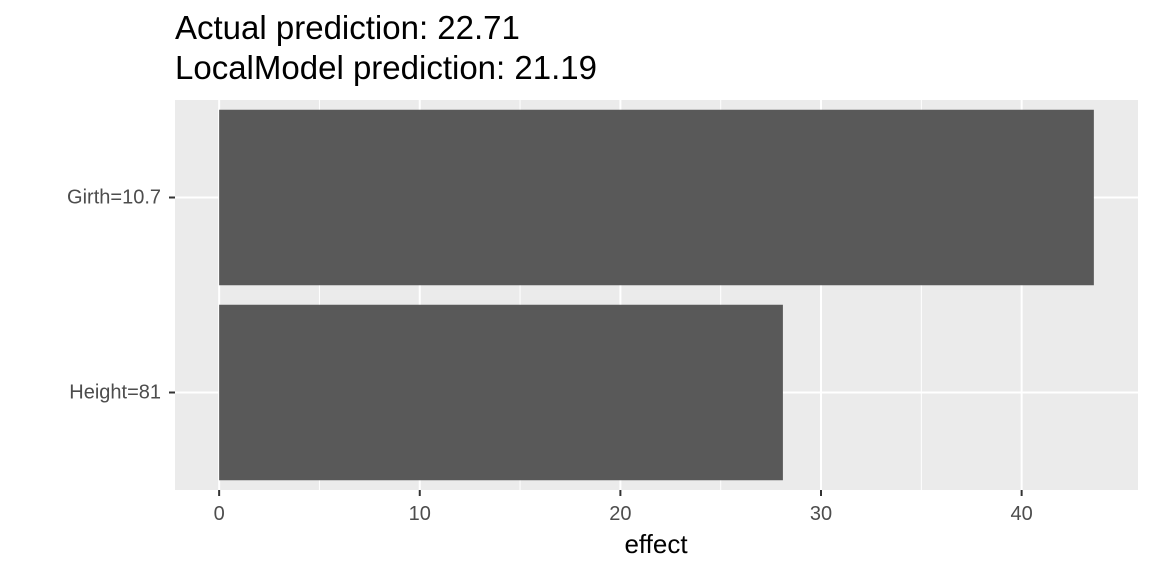  Describe the element at coordinates (656, 544) in the screenshot. I see `x-axis-label: effect` at that location.